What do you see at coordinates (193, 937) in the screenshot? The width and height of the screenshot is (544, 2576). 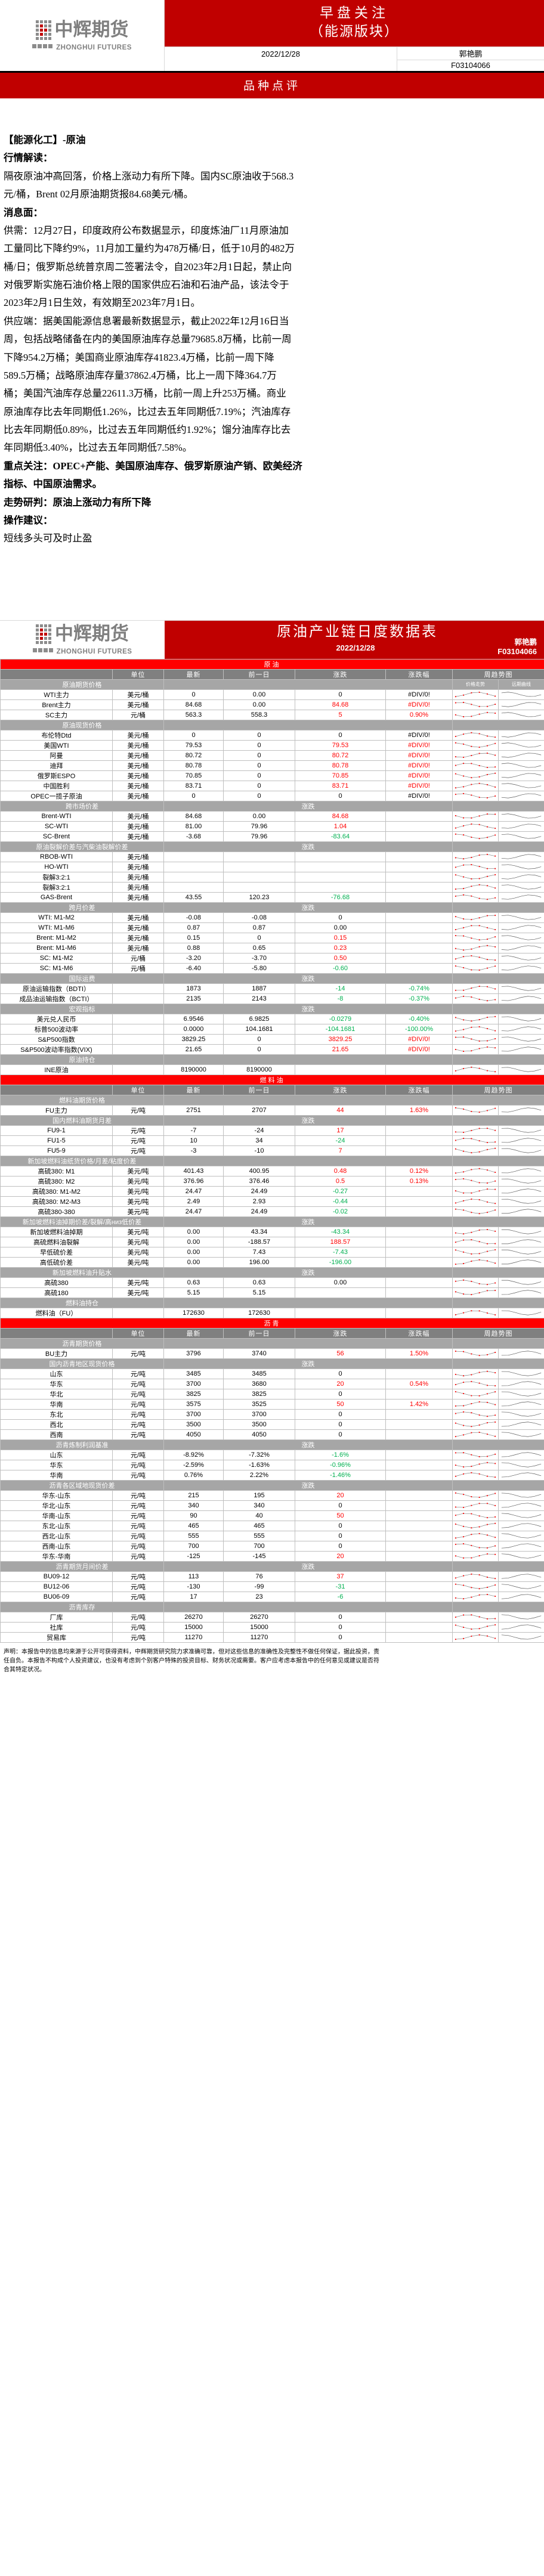 I see `row-latest: 0.15` at bounding box center [193, 937].